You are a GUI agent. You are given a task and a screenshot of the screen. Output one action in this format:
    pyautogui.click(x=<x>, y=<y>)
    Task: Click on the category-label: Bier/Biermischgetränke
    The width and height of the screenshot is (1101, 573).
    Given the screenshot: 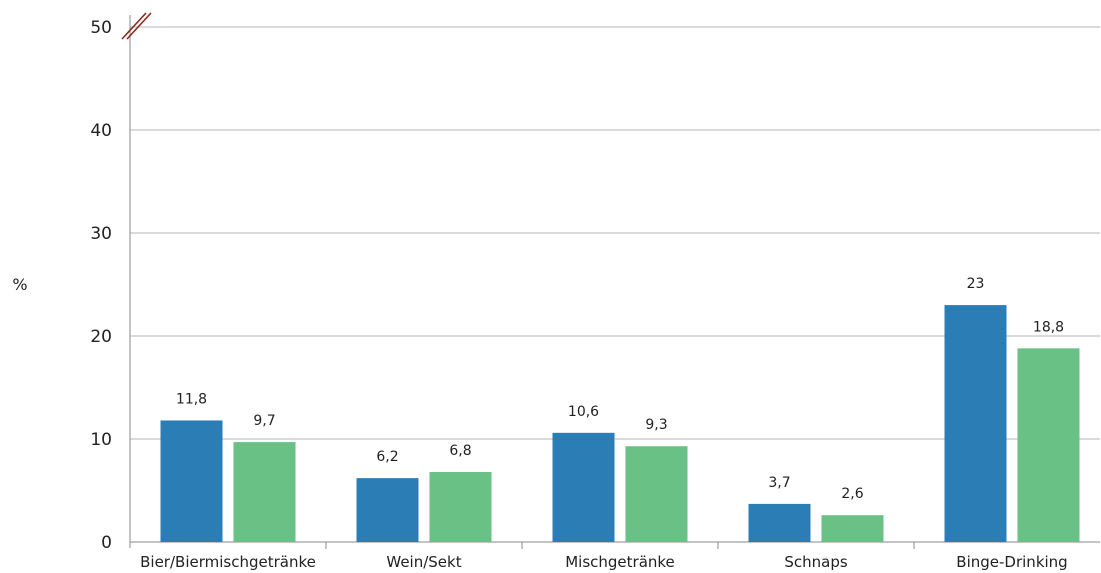 What is the action you would take?
    pyautogui.click(x=228, y=562)
    